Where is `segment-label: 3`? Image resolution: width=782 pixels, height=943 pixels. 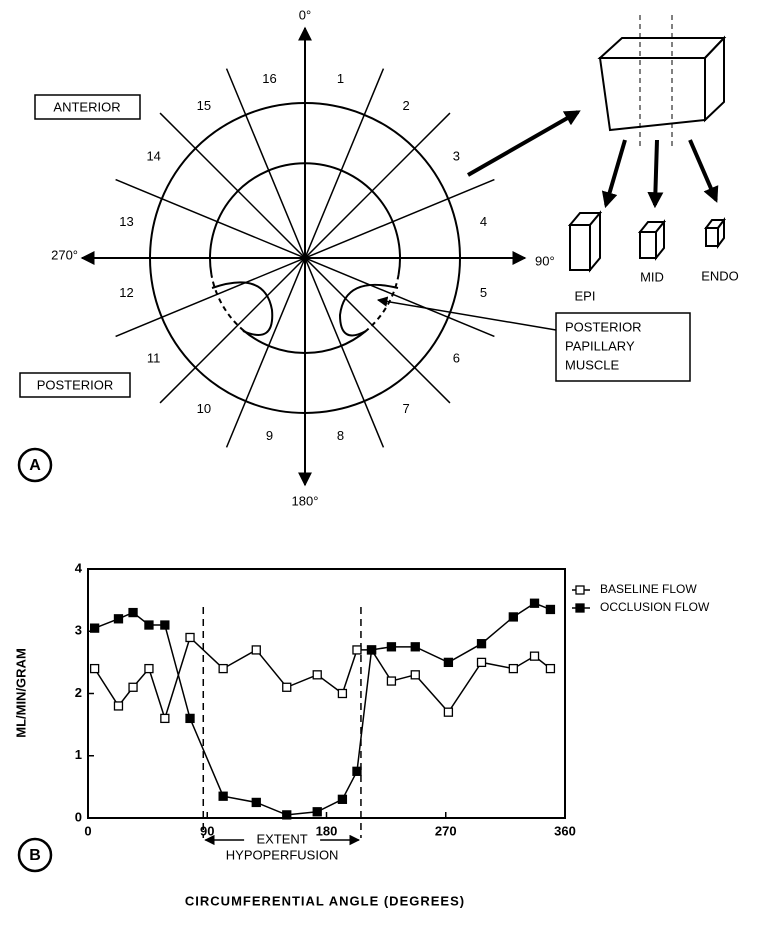 segment-label: 3 is located at coordinates (456, 155).